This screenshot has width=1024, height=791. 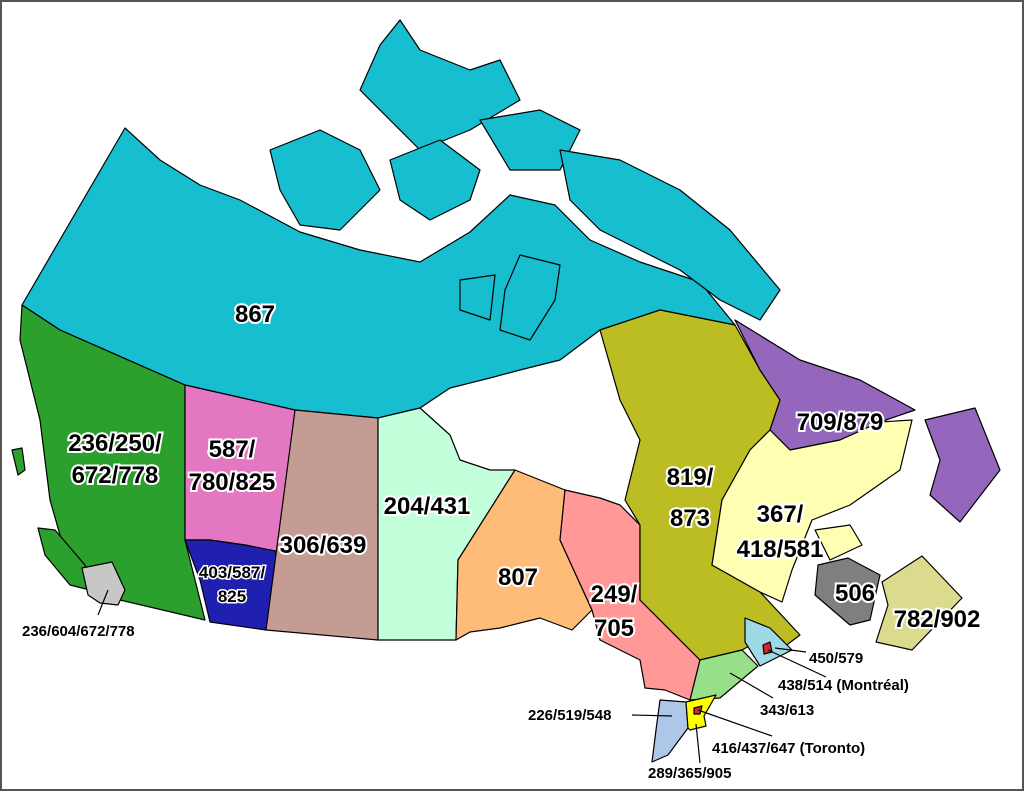 I want to click on label-867: 867, so click(x=255, y=314).